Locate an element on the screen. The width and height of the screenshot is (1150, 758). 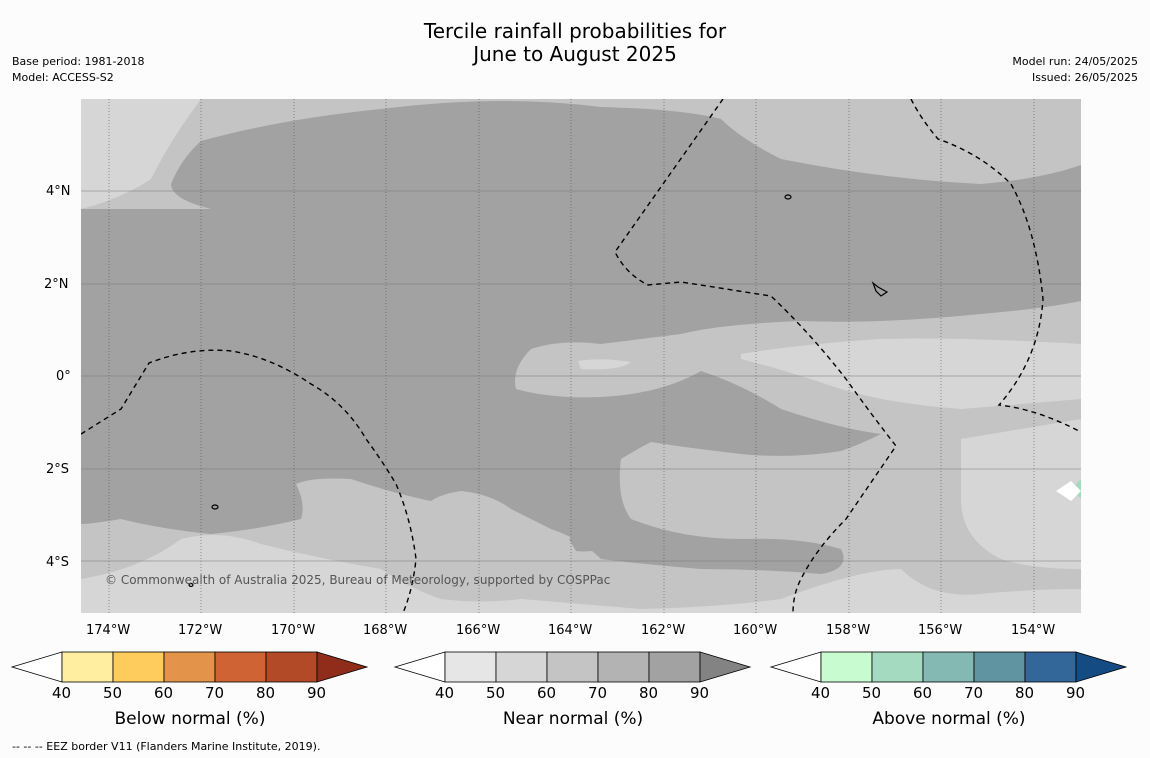
cb1-label: Near normal (%) is located at coordinates (573, 719).